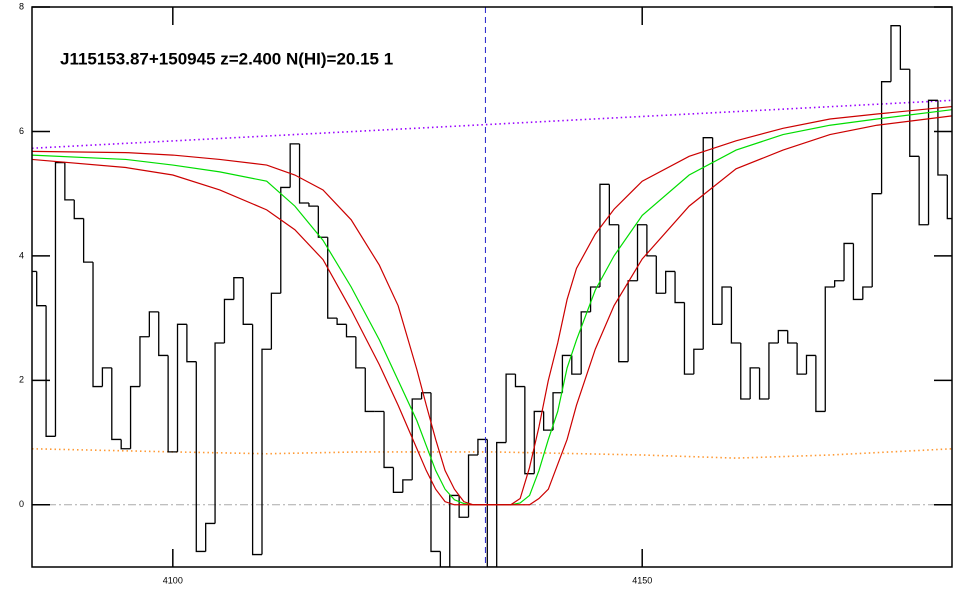 The image size is (960, 600). I want to click on y-tick-label: 4, so click(21, 255).